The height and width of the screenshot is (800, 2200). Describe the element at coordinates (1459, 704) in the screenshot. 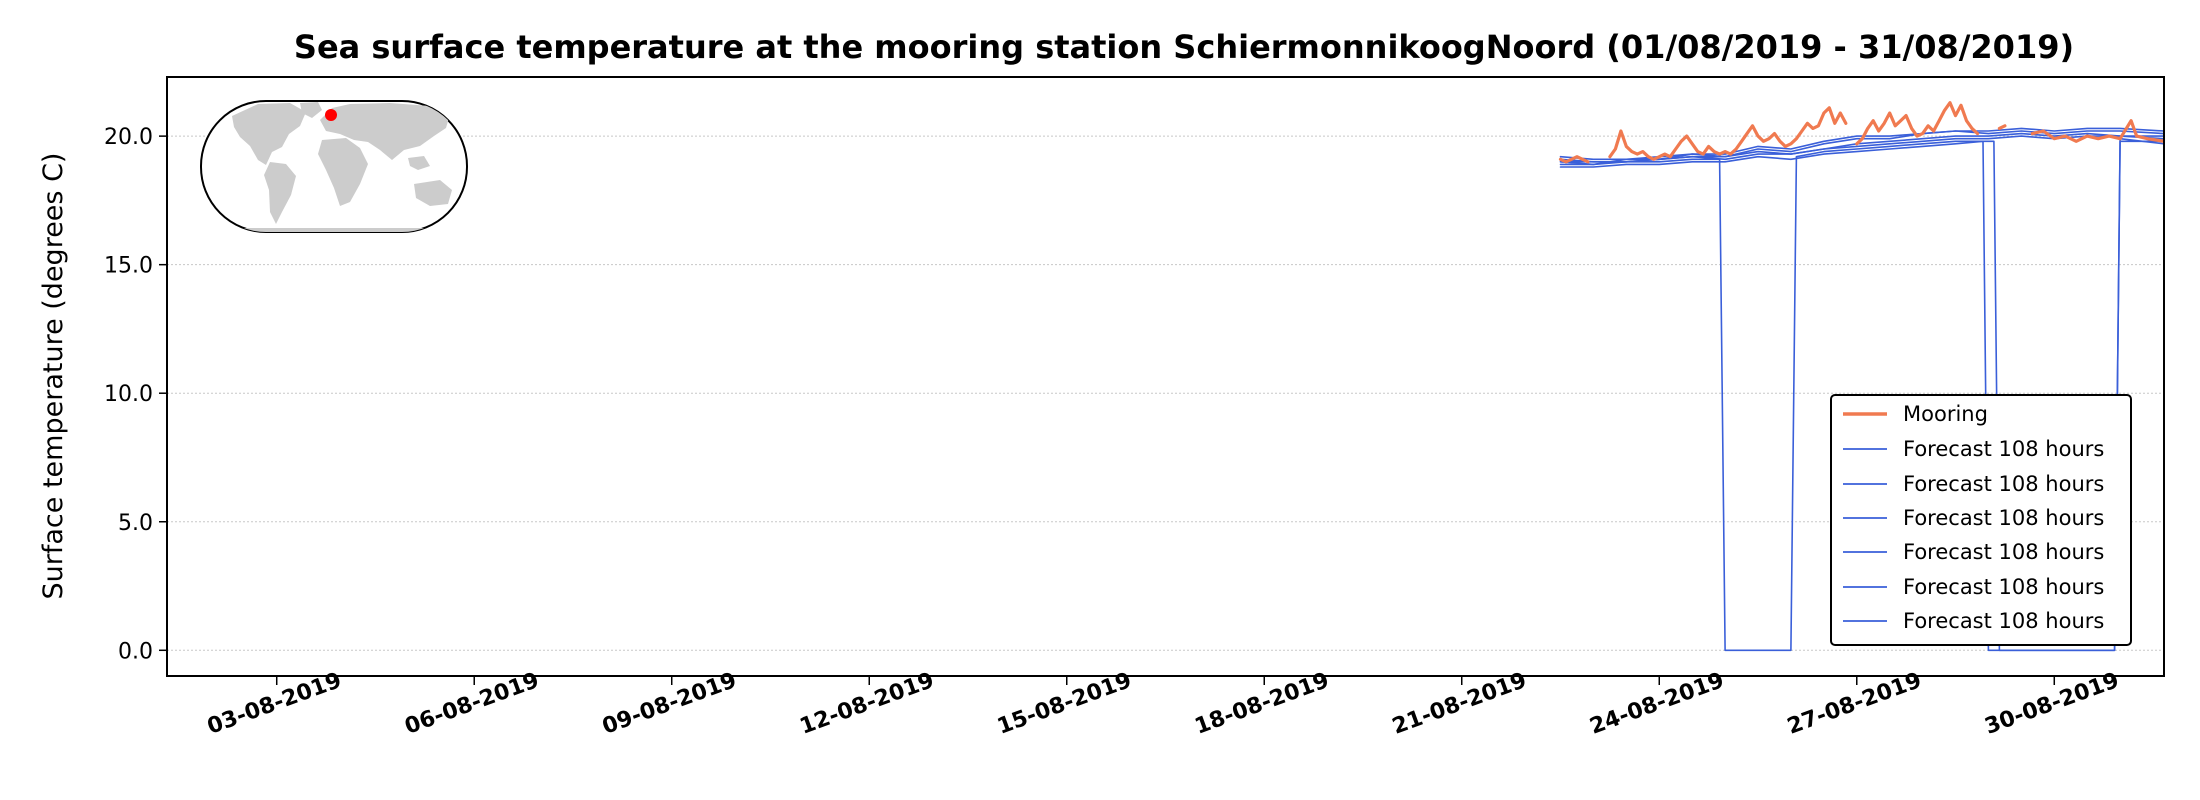

I see `x-tick-label: 21-08-2019` at that location.